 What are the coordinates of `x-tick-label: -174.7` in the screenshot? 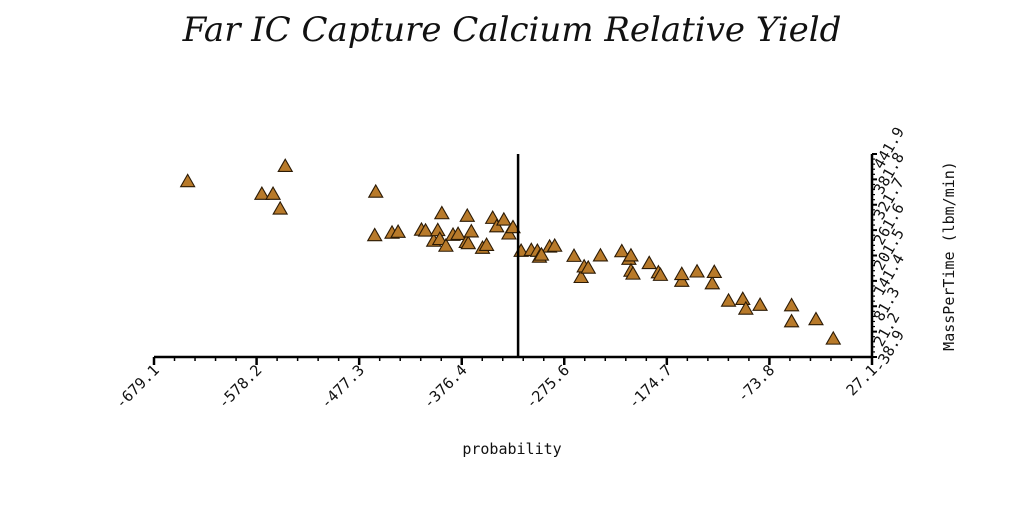 It's located at (650, 386).